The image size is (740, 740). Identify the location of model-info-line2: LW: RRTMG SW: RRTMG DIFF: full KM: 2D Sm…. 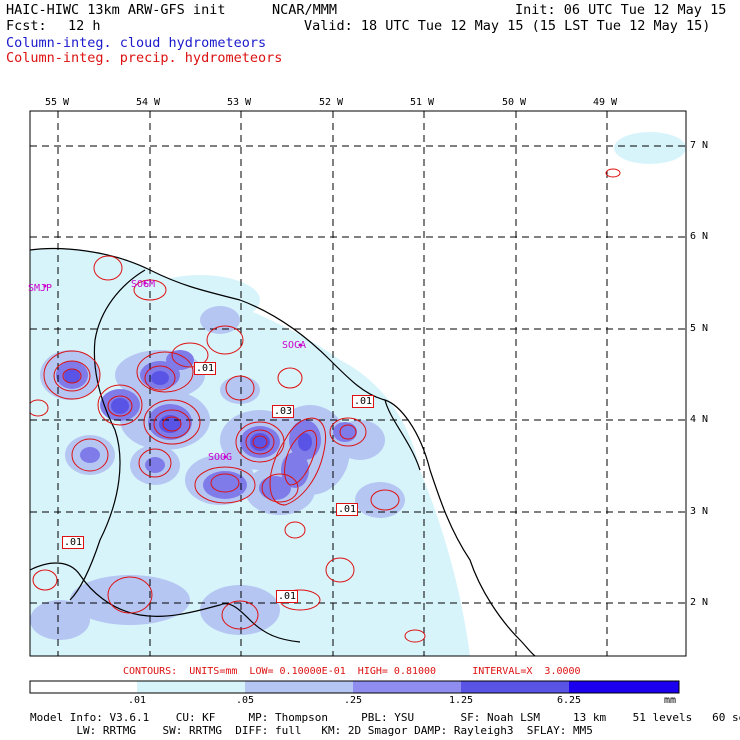
(311, 730).